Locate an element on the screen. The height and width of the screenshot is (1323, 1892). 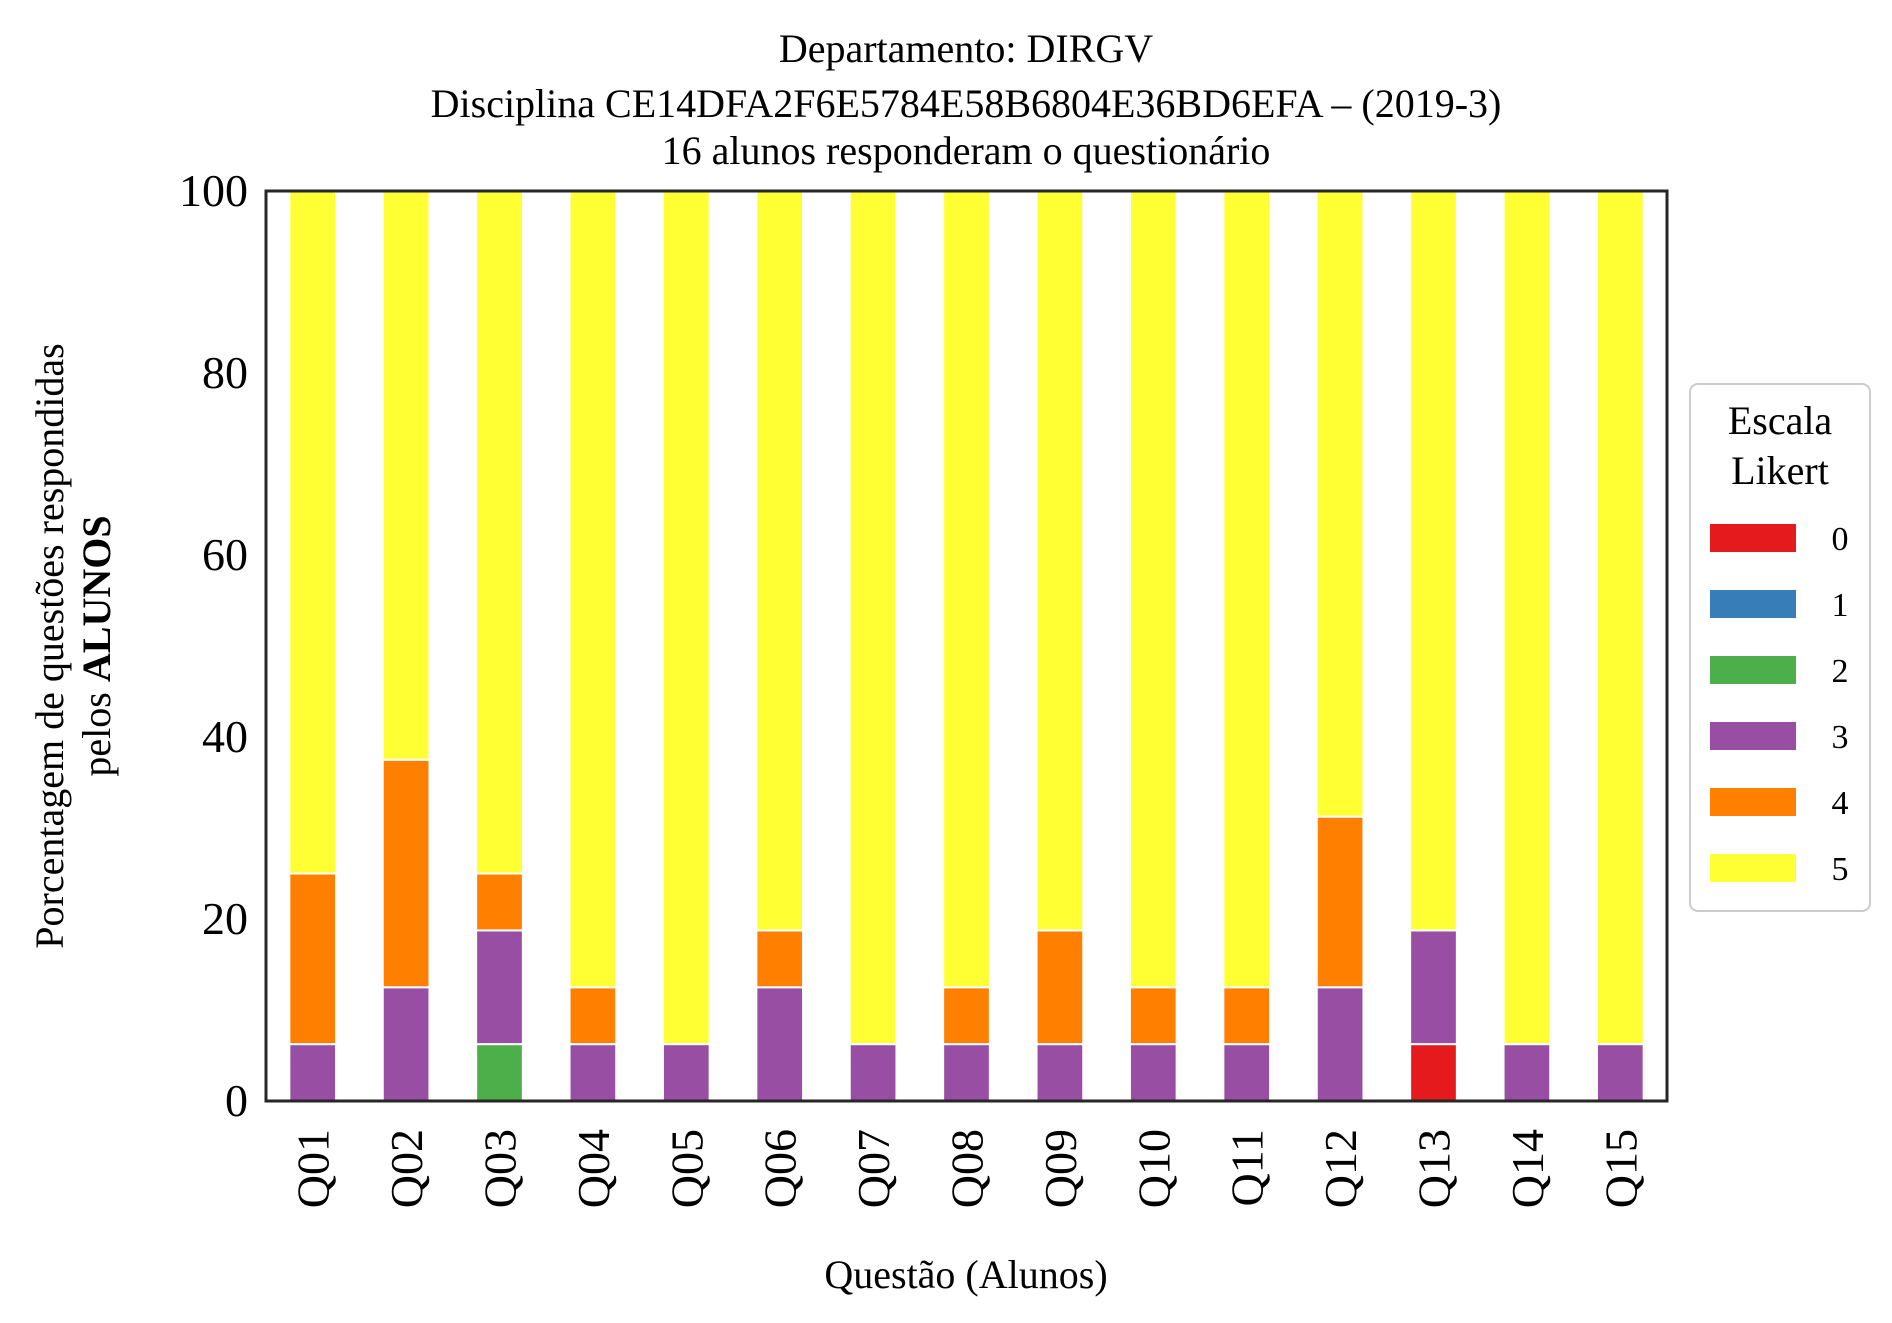
x-tick-label-q09: Q09 is located at coordinates (1060, 1168).